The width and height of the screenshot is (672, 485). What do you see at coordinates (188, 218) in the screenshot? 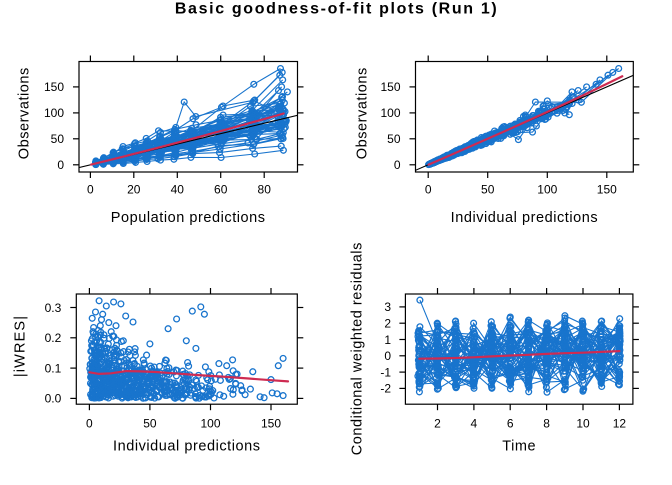
I see `svg-text: Population predictions` at bounding box center [188, 218].